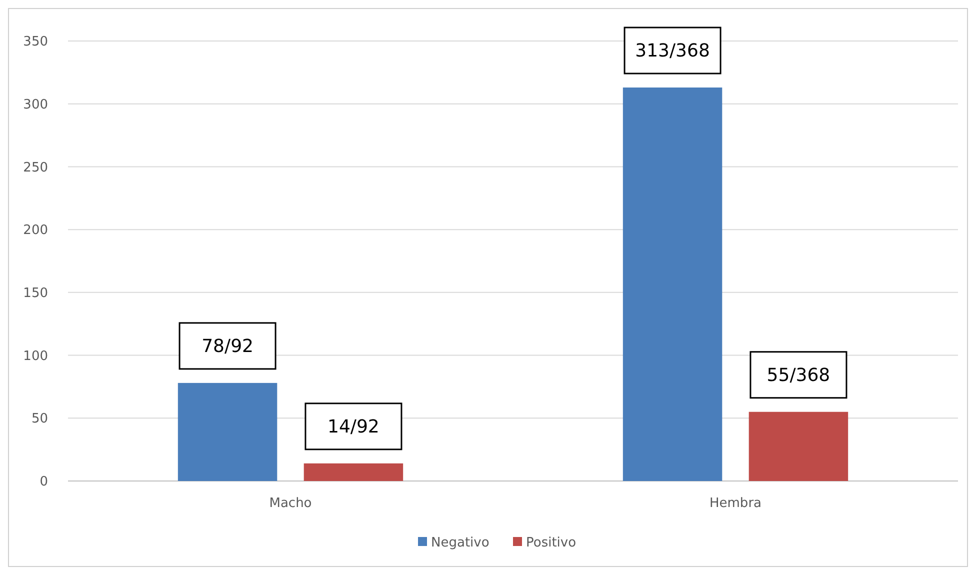 This screenshot has width=976, height=575. What do you see at coordinates (736, 503) in the screenshot?
I see `x-tick-label: Hembra` at bounding box center [736, 503].